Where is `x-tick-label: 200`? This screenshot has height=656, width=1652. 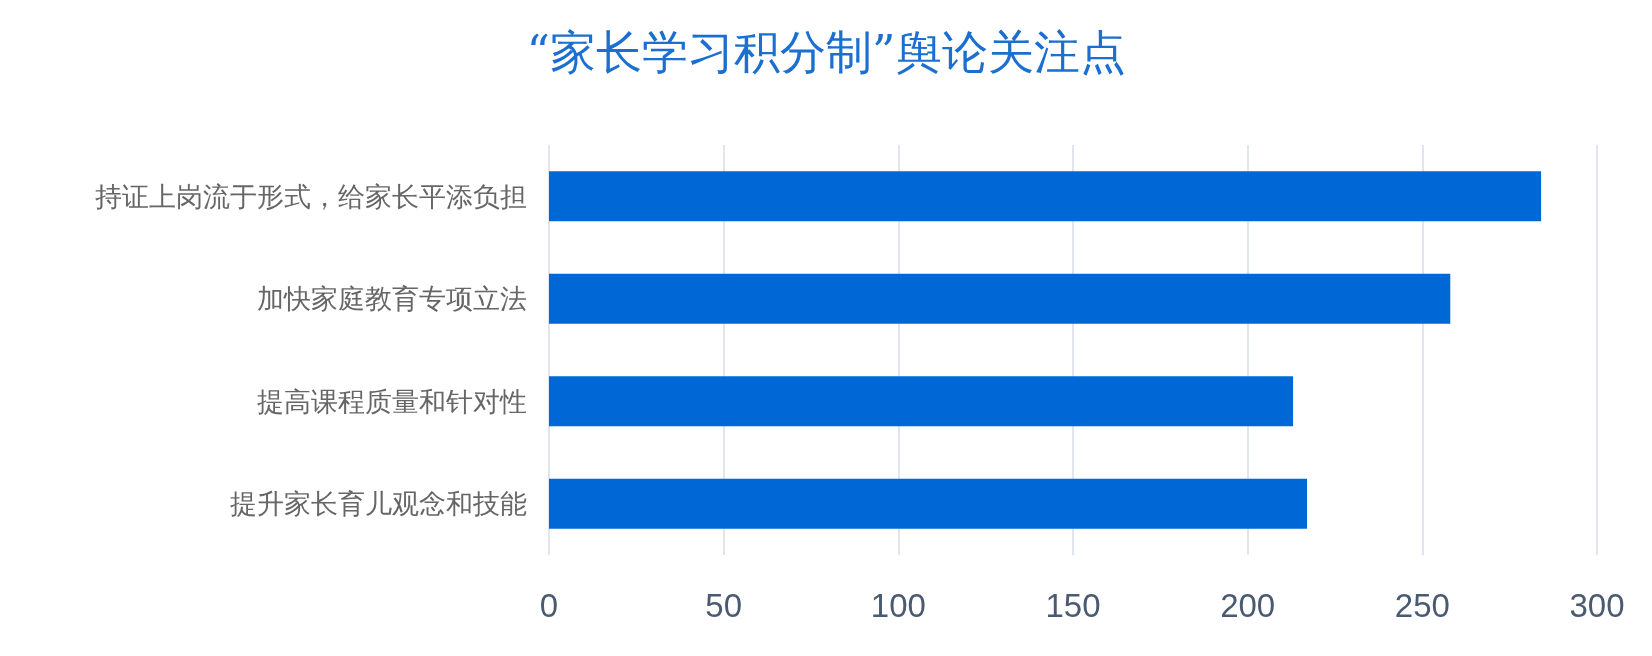 x-tick-label: 200 is located at coordinates (1248, 605).